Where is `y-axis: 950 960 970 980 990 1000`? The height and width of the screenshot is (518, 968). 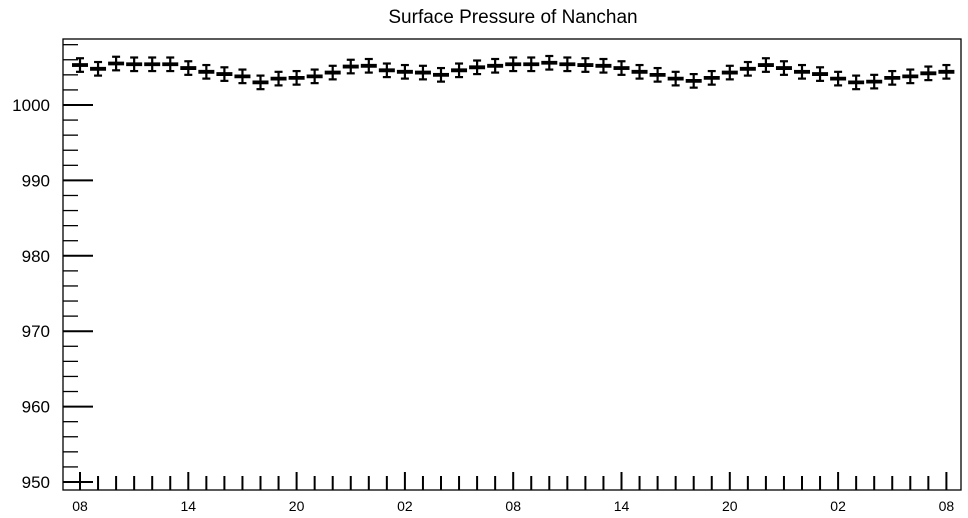
y-axis: 950 960 970 980 990 1000 is located at coordinates (52, 268).